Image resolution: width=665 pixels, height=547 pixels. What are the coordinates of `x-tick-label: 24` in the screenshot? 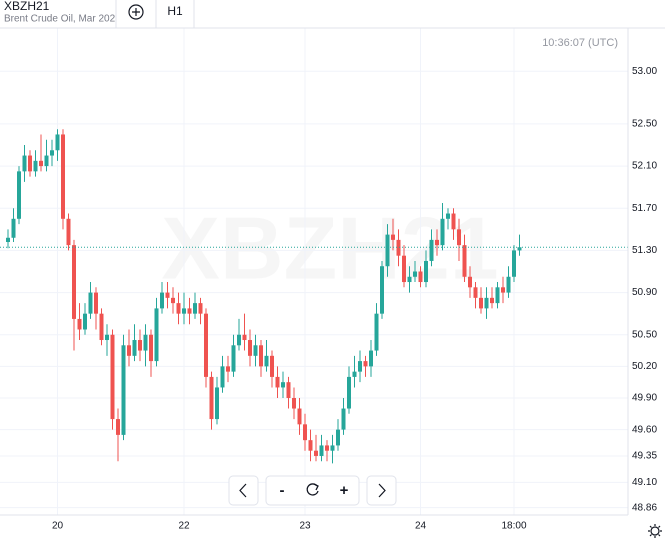 It's located at (421, 526).